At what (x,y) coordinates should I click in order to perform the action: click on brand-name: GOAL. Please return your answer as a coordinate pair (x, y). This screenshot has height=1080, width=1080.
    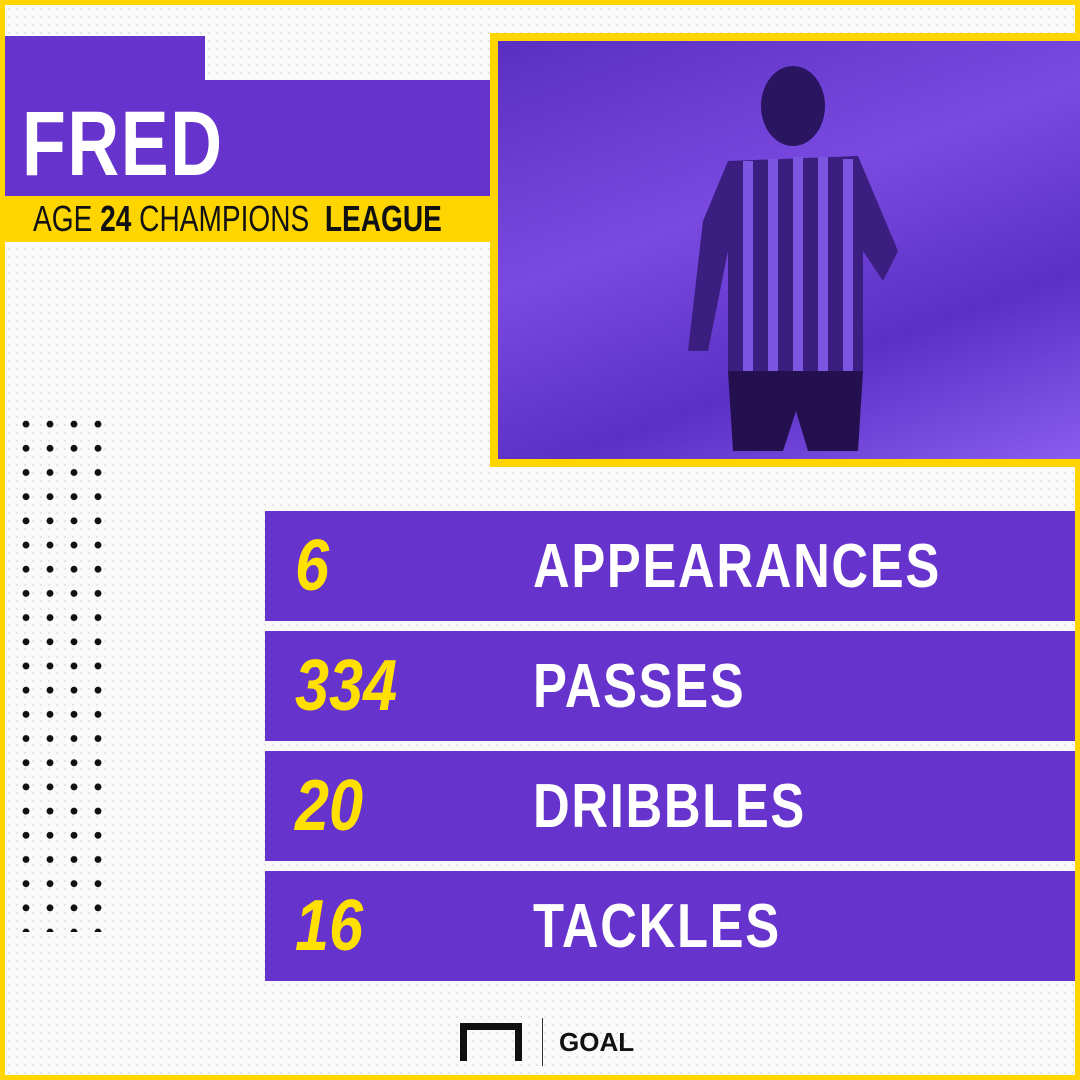
    Looking at the image, I should click on (597, 1041).